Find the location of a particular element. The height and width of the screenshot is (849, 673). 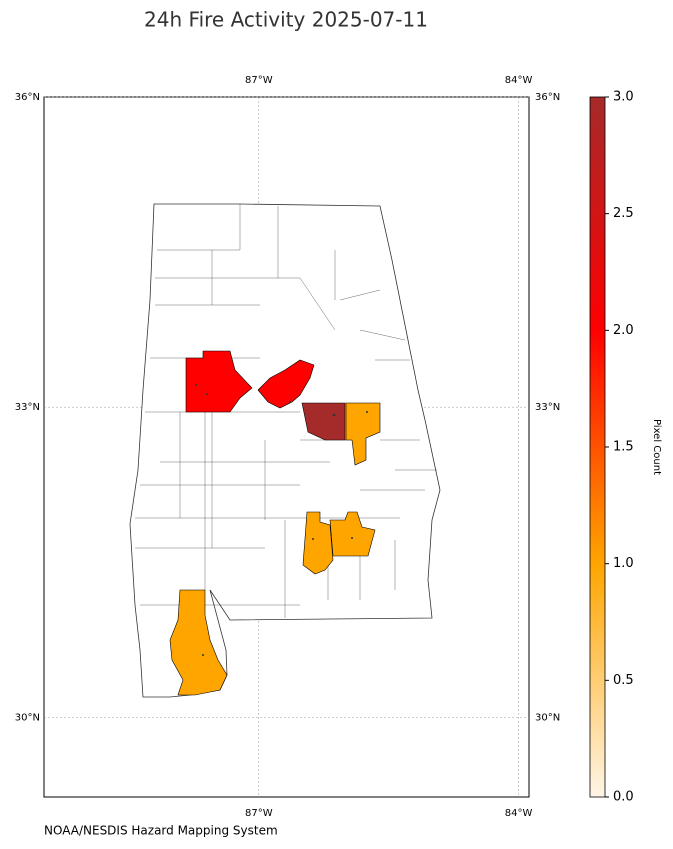

lat-label-right: 33°N is located at coordinates (547, 407).